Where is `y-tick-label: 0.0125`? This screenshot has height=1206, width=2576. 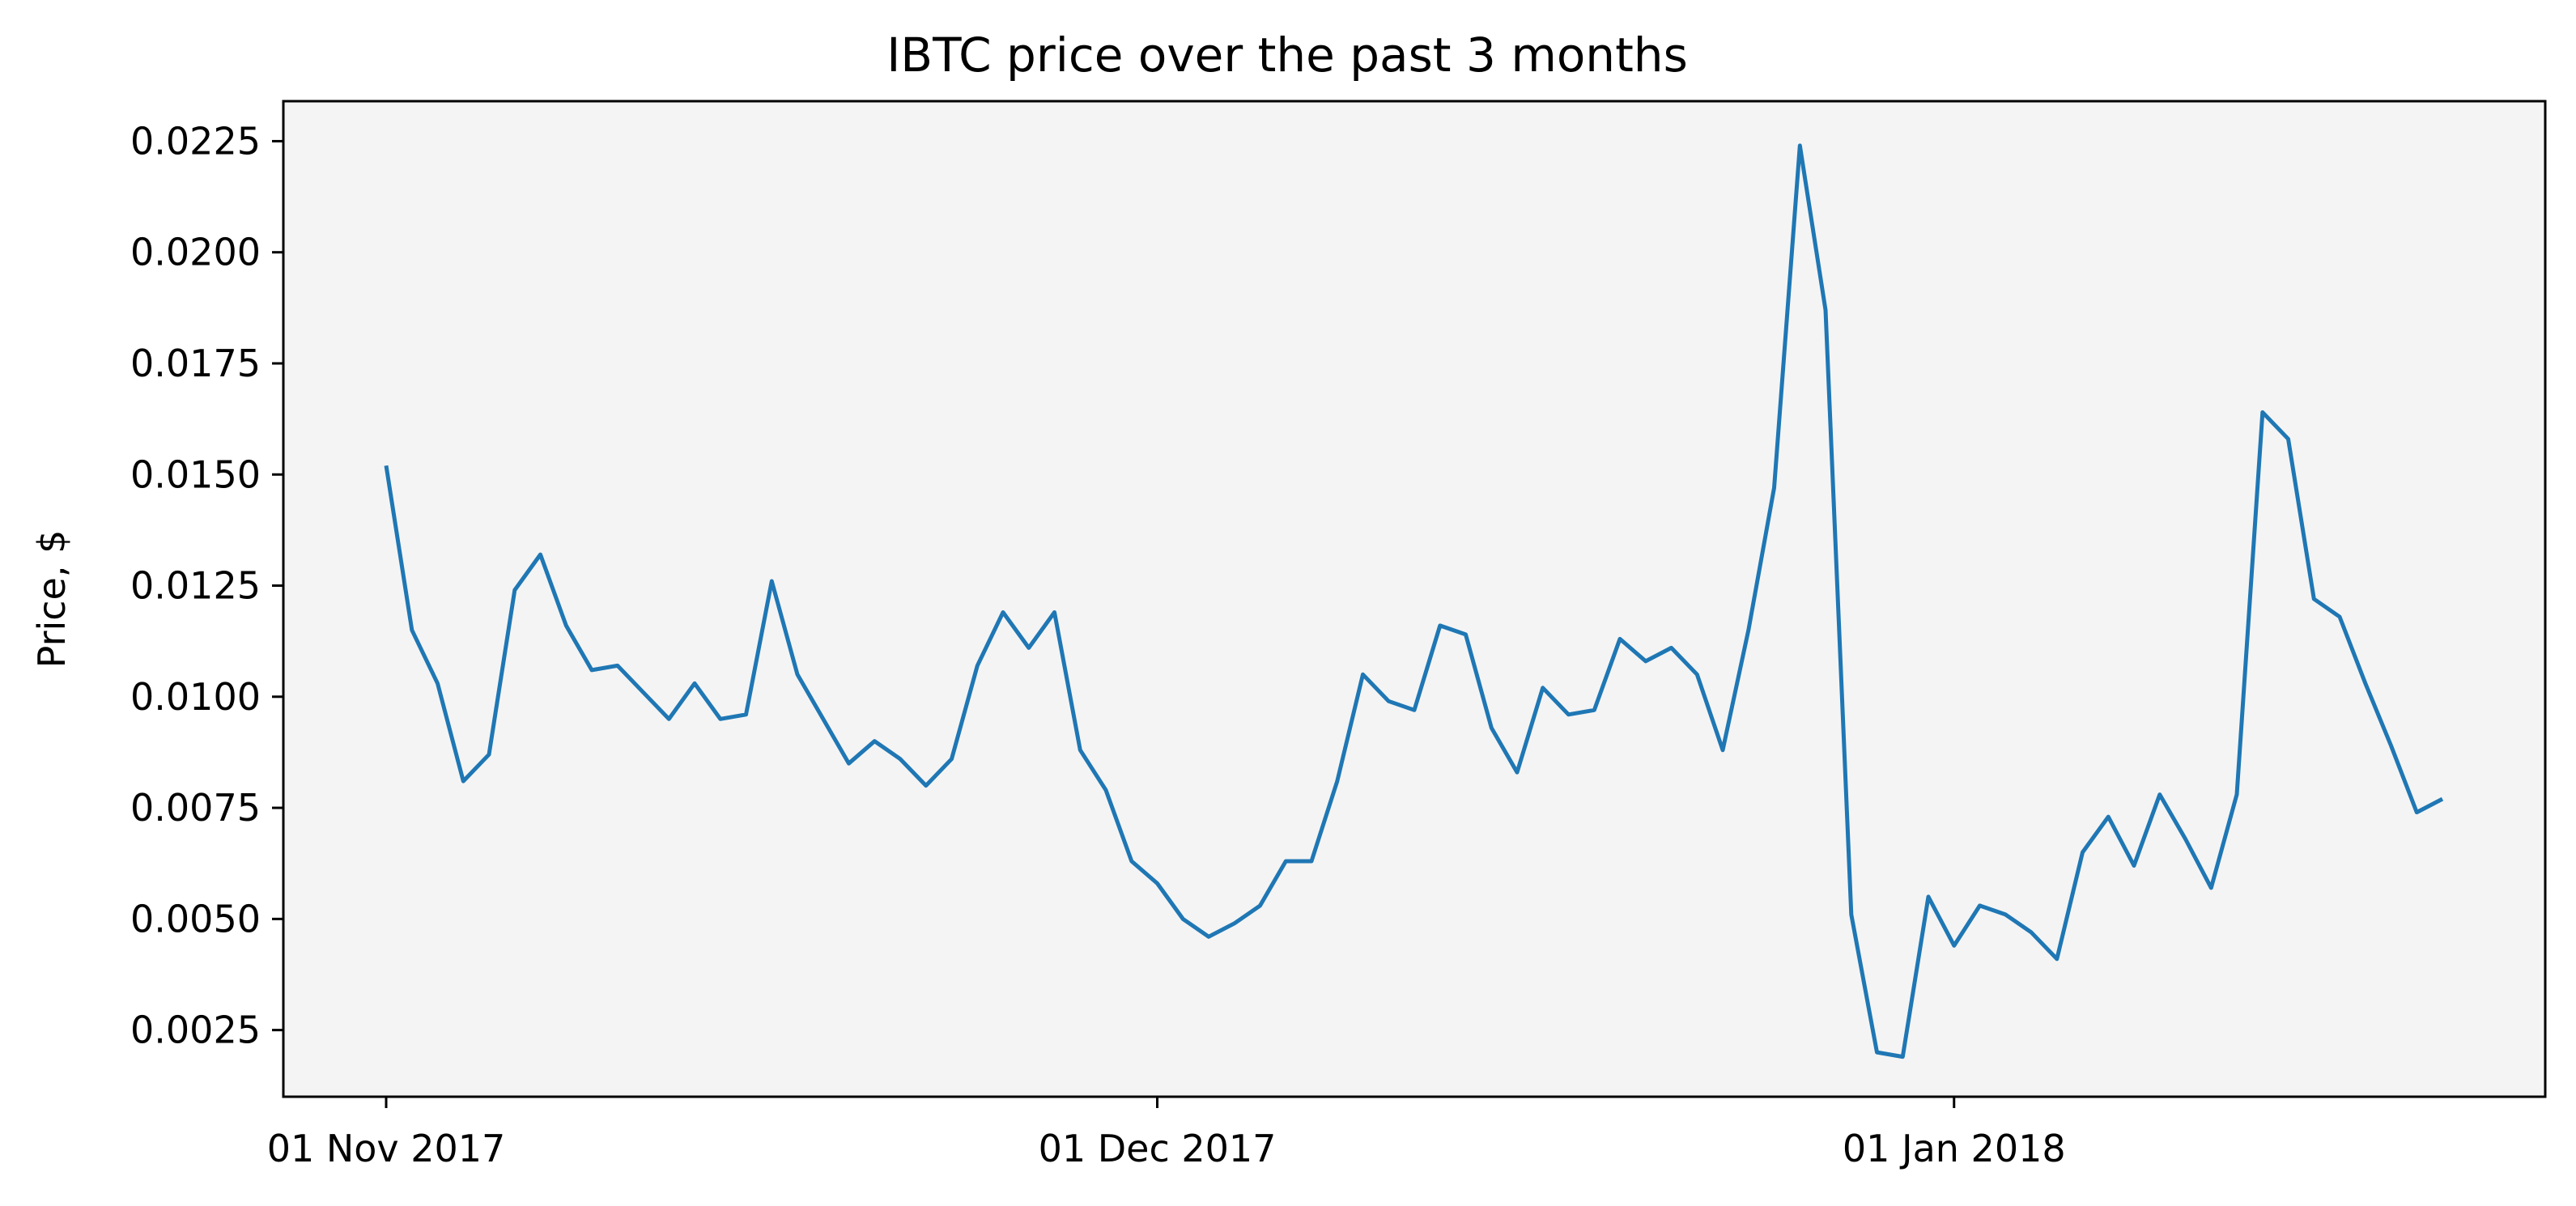
y-tick-label: 0.0125 is located at coordinates (196, 586).